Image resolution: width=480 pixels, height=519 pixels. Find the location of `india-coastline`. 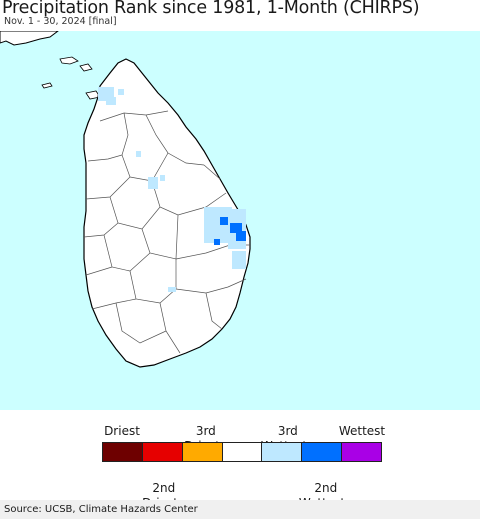

india-coastline is located at coordinates (29, 38).